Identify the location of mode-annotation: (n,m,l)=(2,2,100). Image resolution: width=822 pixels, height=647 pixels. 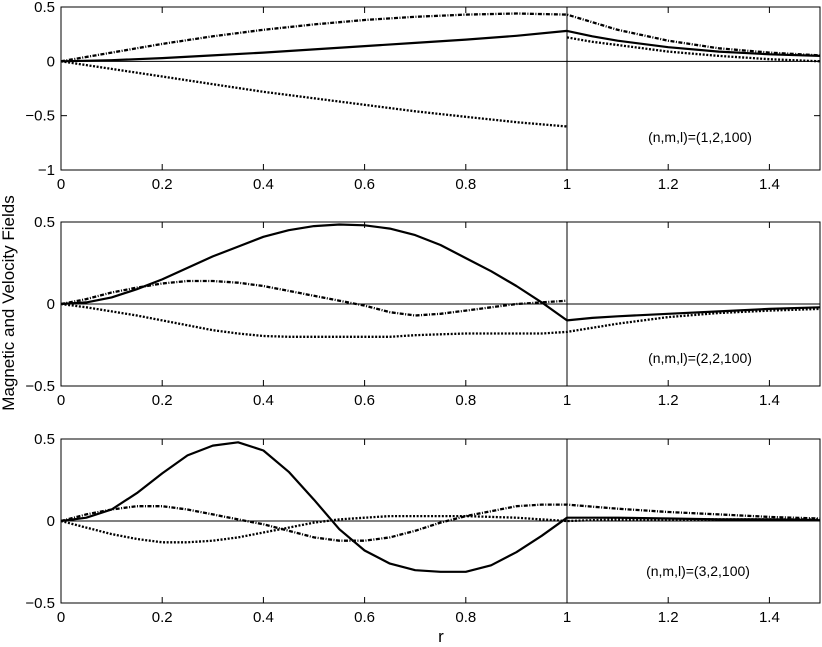
(700, 358).